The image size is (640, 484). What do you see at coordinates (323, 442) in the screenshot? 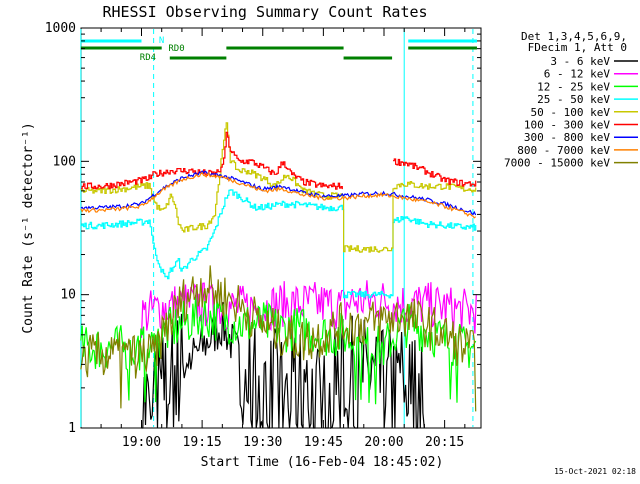
I see `x-tick-label-3: 19:45` at bounding box center [323, 442].